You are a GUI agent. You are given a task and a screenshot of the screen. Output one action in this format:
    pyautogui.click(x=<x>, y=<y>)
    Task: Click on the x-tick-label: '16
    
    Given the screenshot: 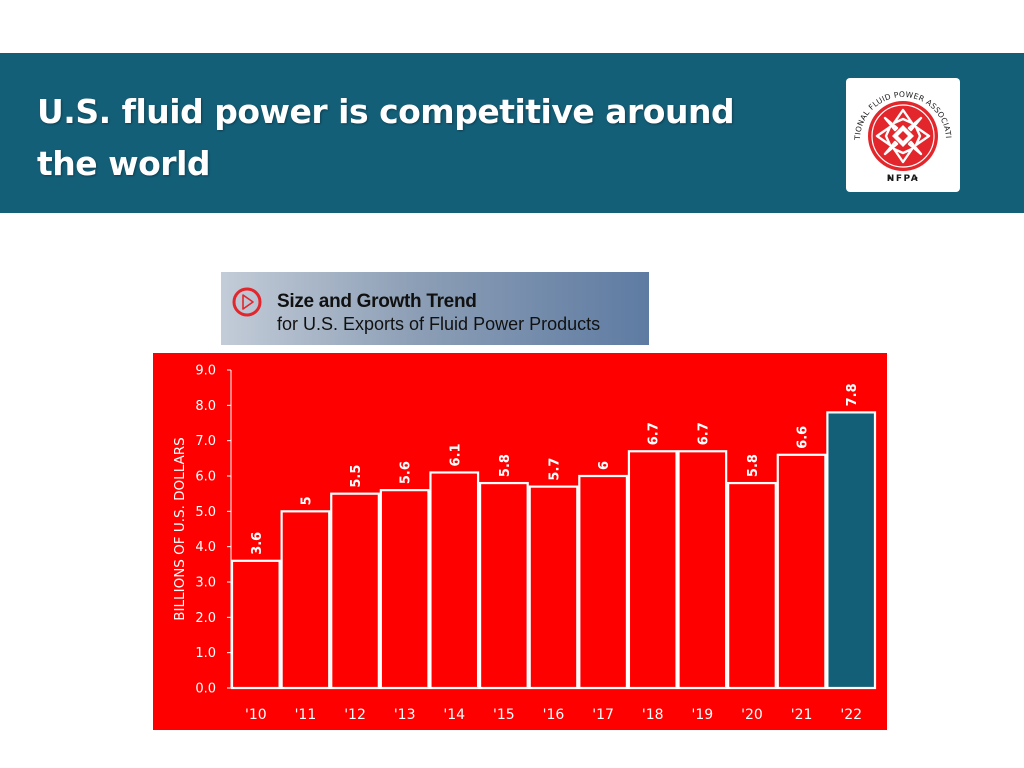 What is the action you would take?
    pyautogui.click(x=554, y=715)
    